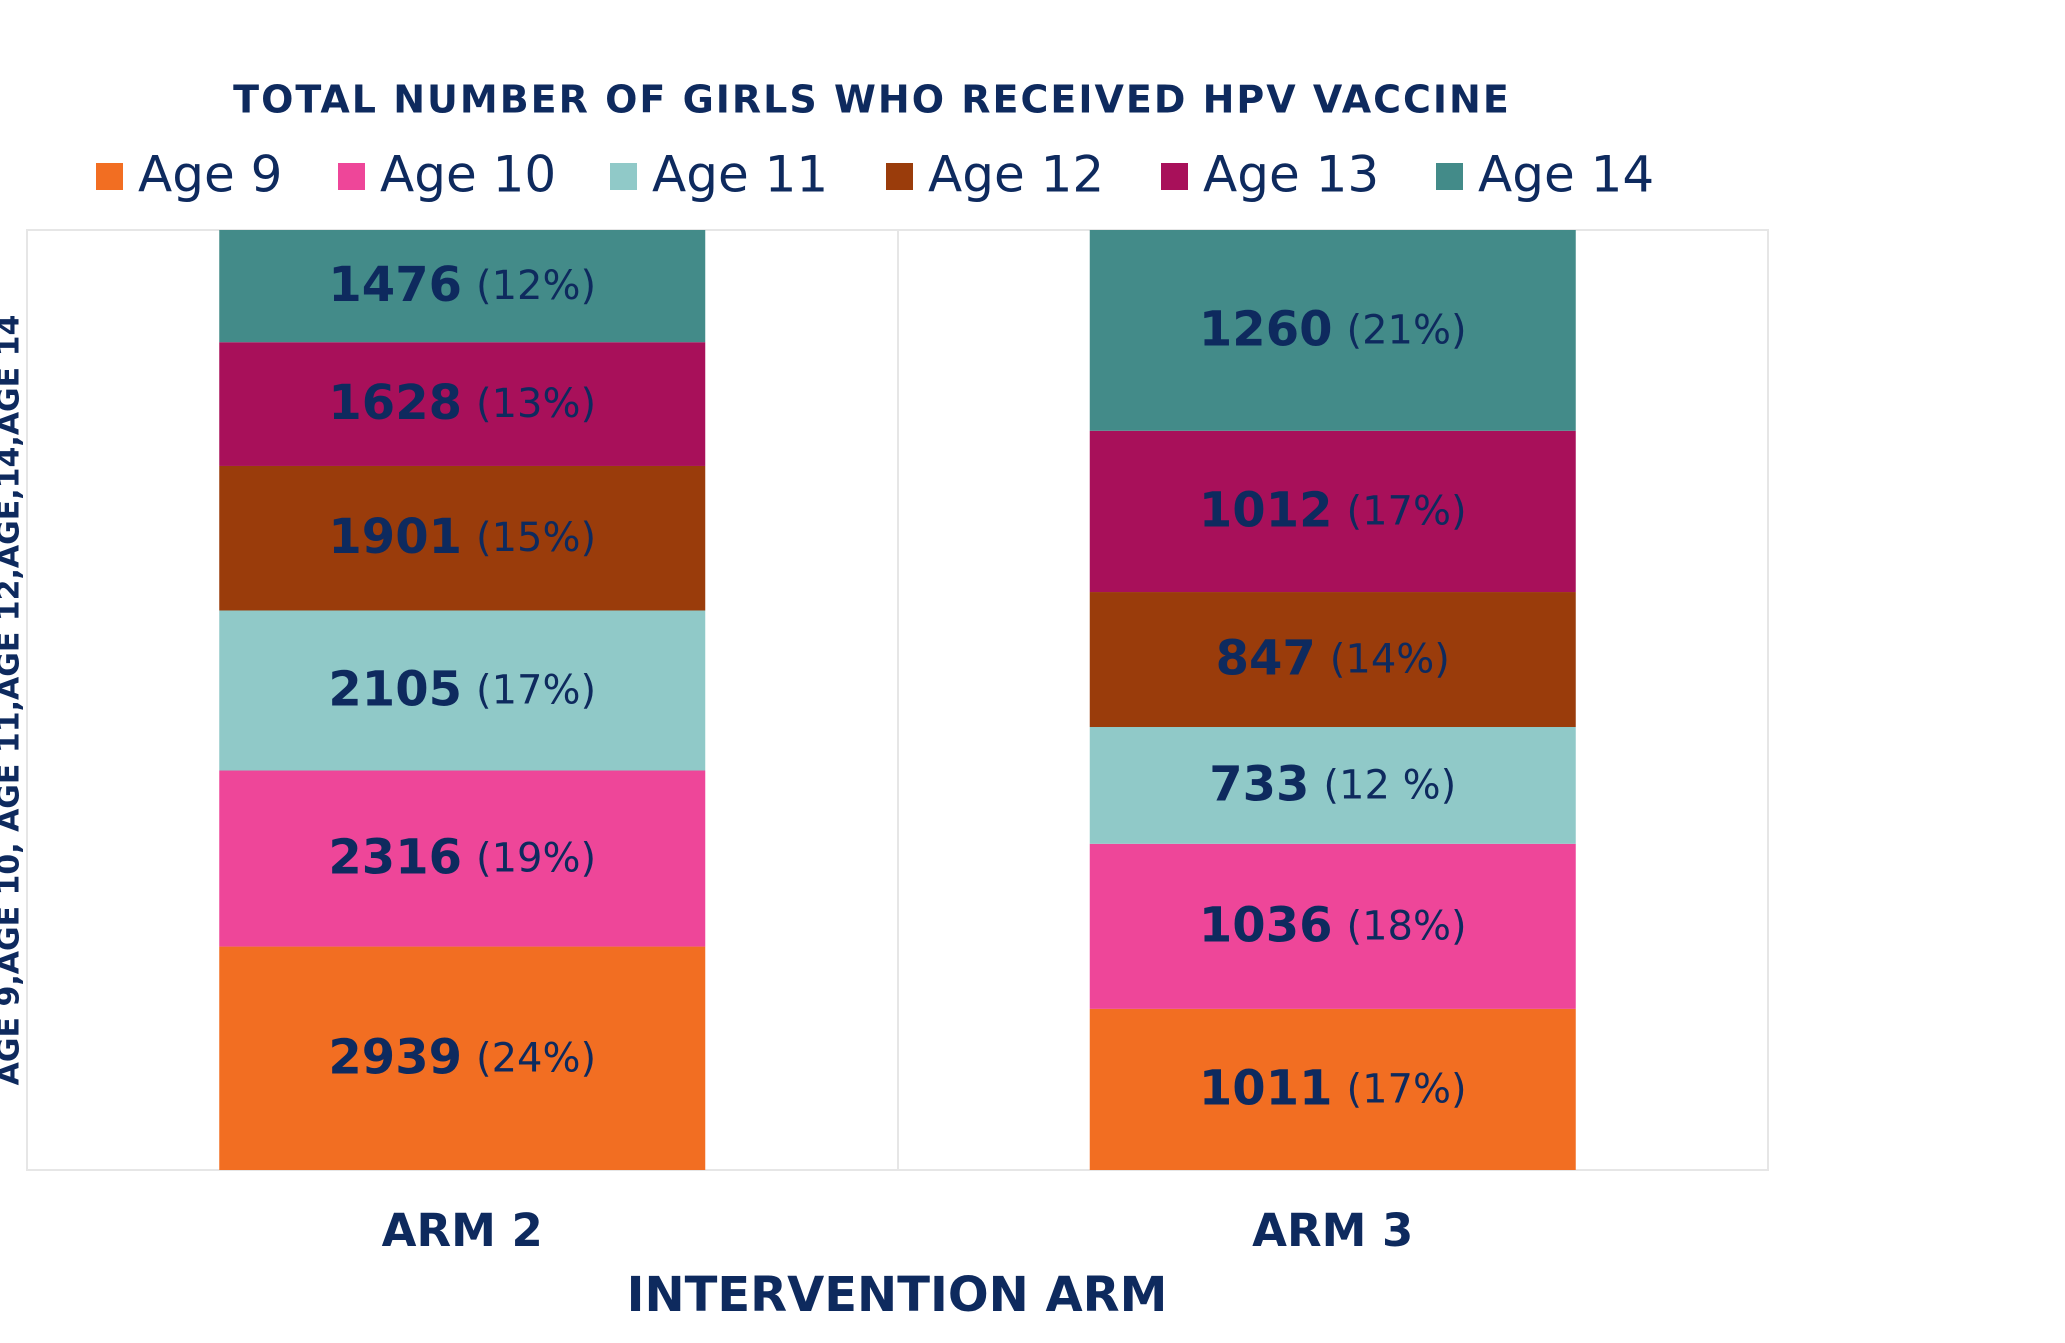 This screenshot has height=1343, width=2065. I want to click on data-value: 1476, so click(395, 285).